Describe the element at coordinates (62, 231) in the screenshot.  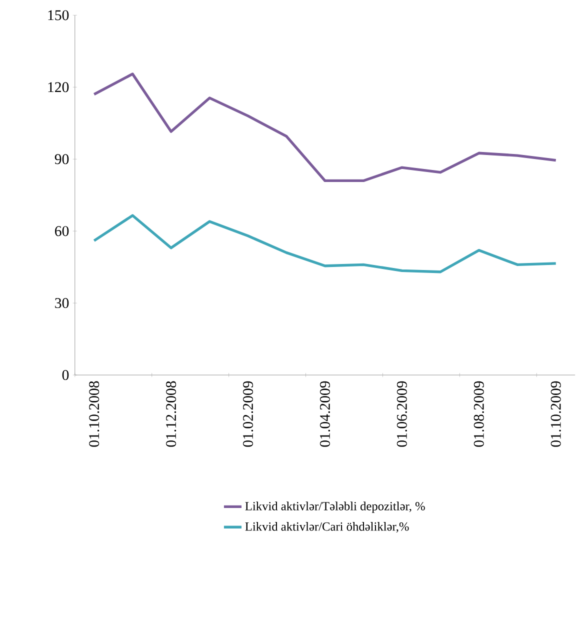
I see `y-tick-label: 60` at that location.